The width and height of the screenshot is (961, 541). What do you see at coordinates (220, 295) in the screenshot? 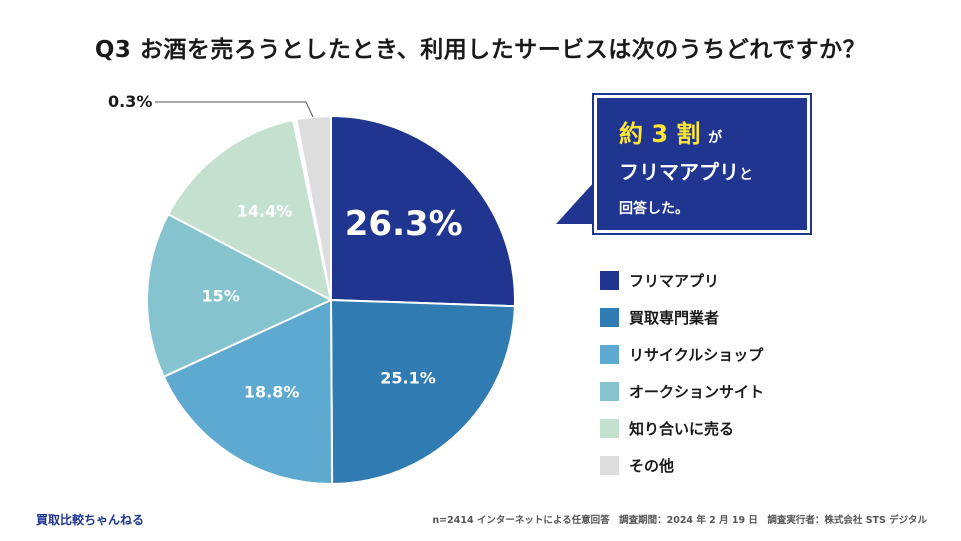
I see `slice-label: 15%` at bounding box center [220, 295].